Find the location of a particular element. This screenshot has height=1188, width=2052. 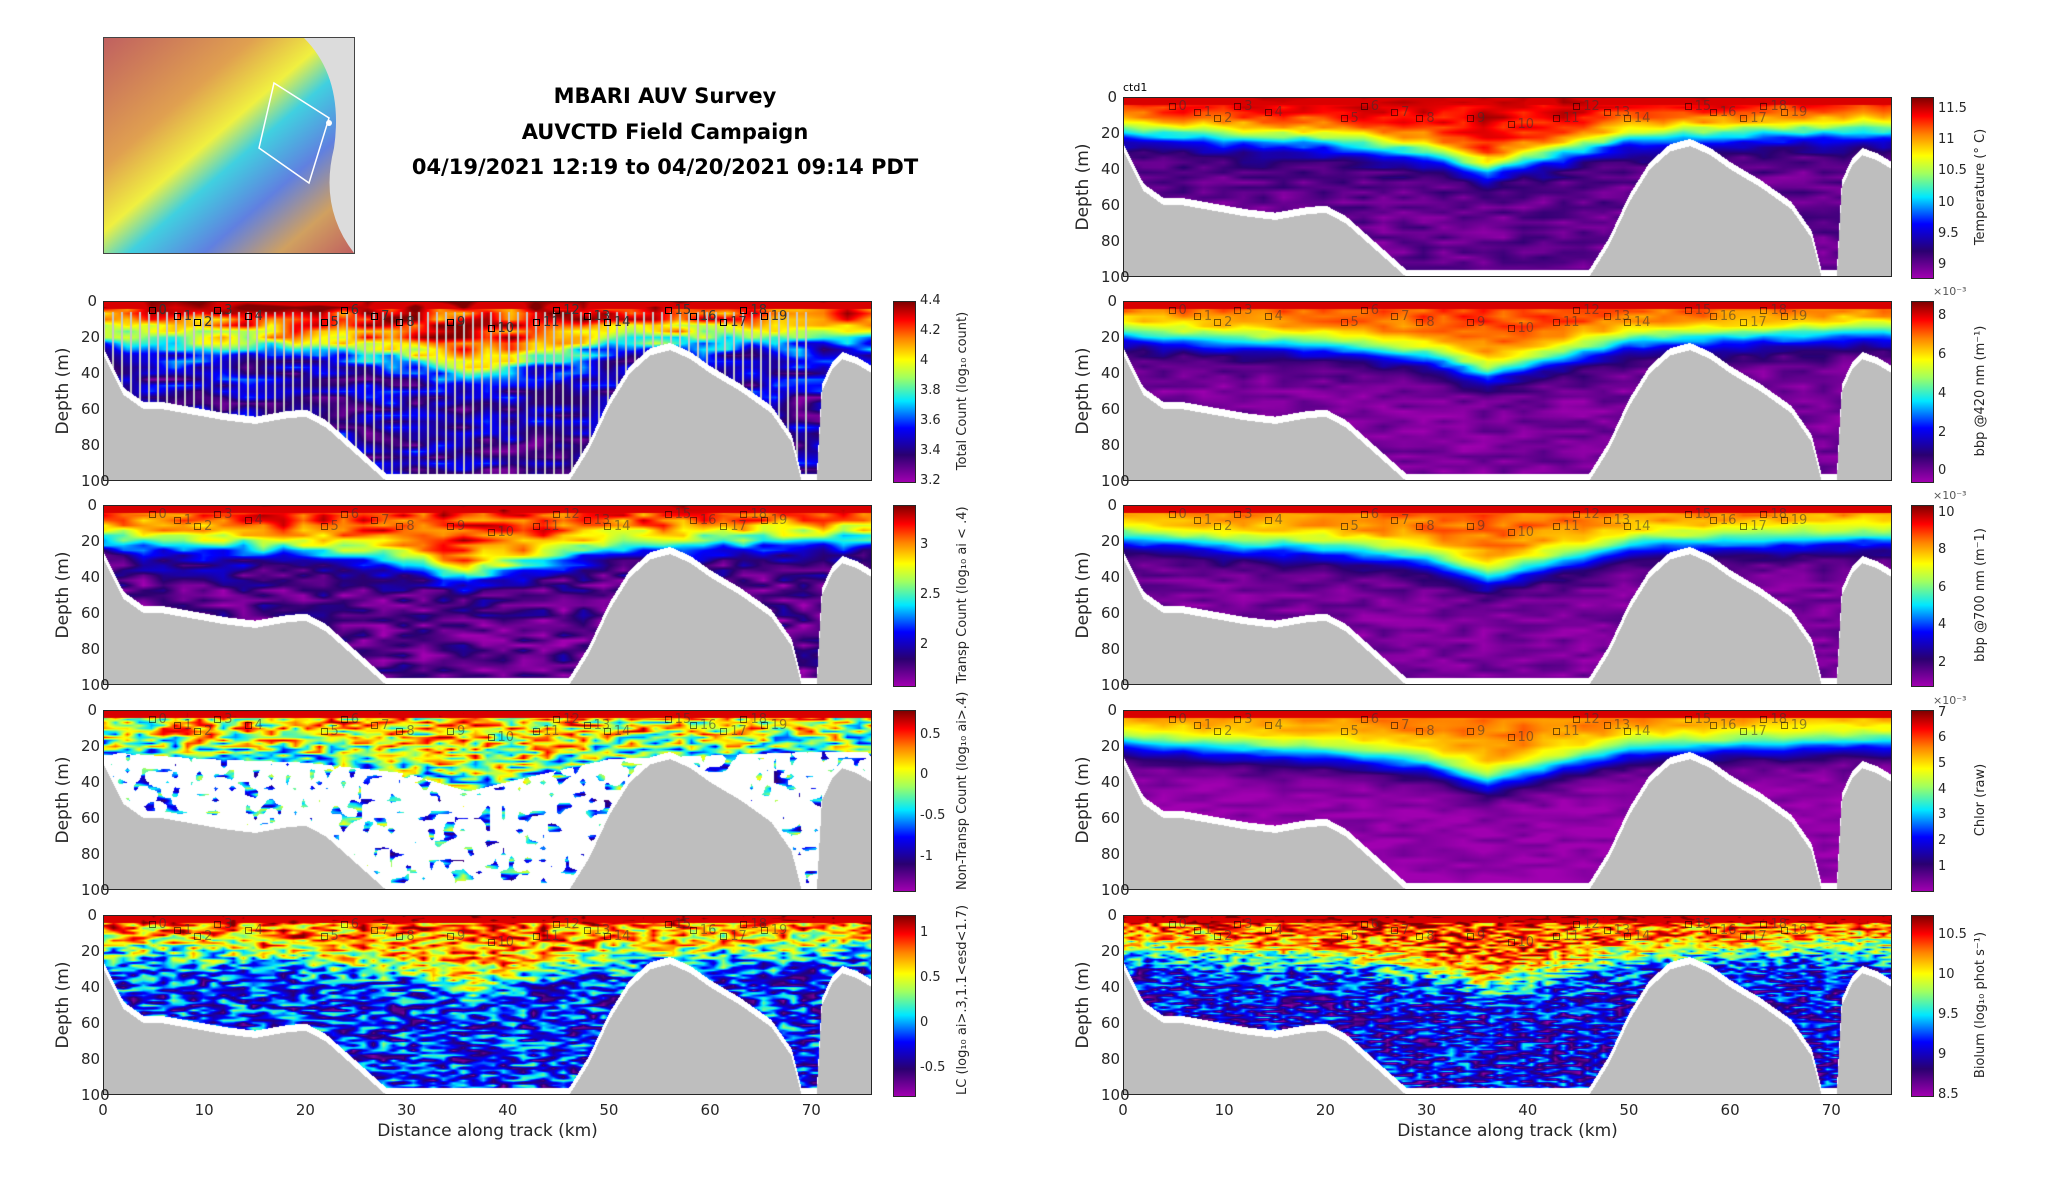

y-tick-label: 80 is located at coordinates (1111, 445).